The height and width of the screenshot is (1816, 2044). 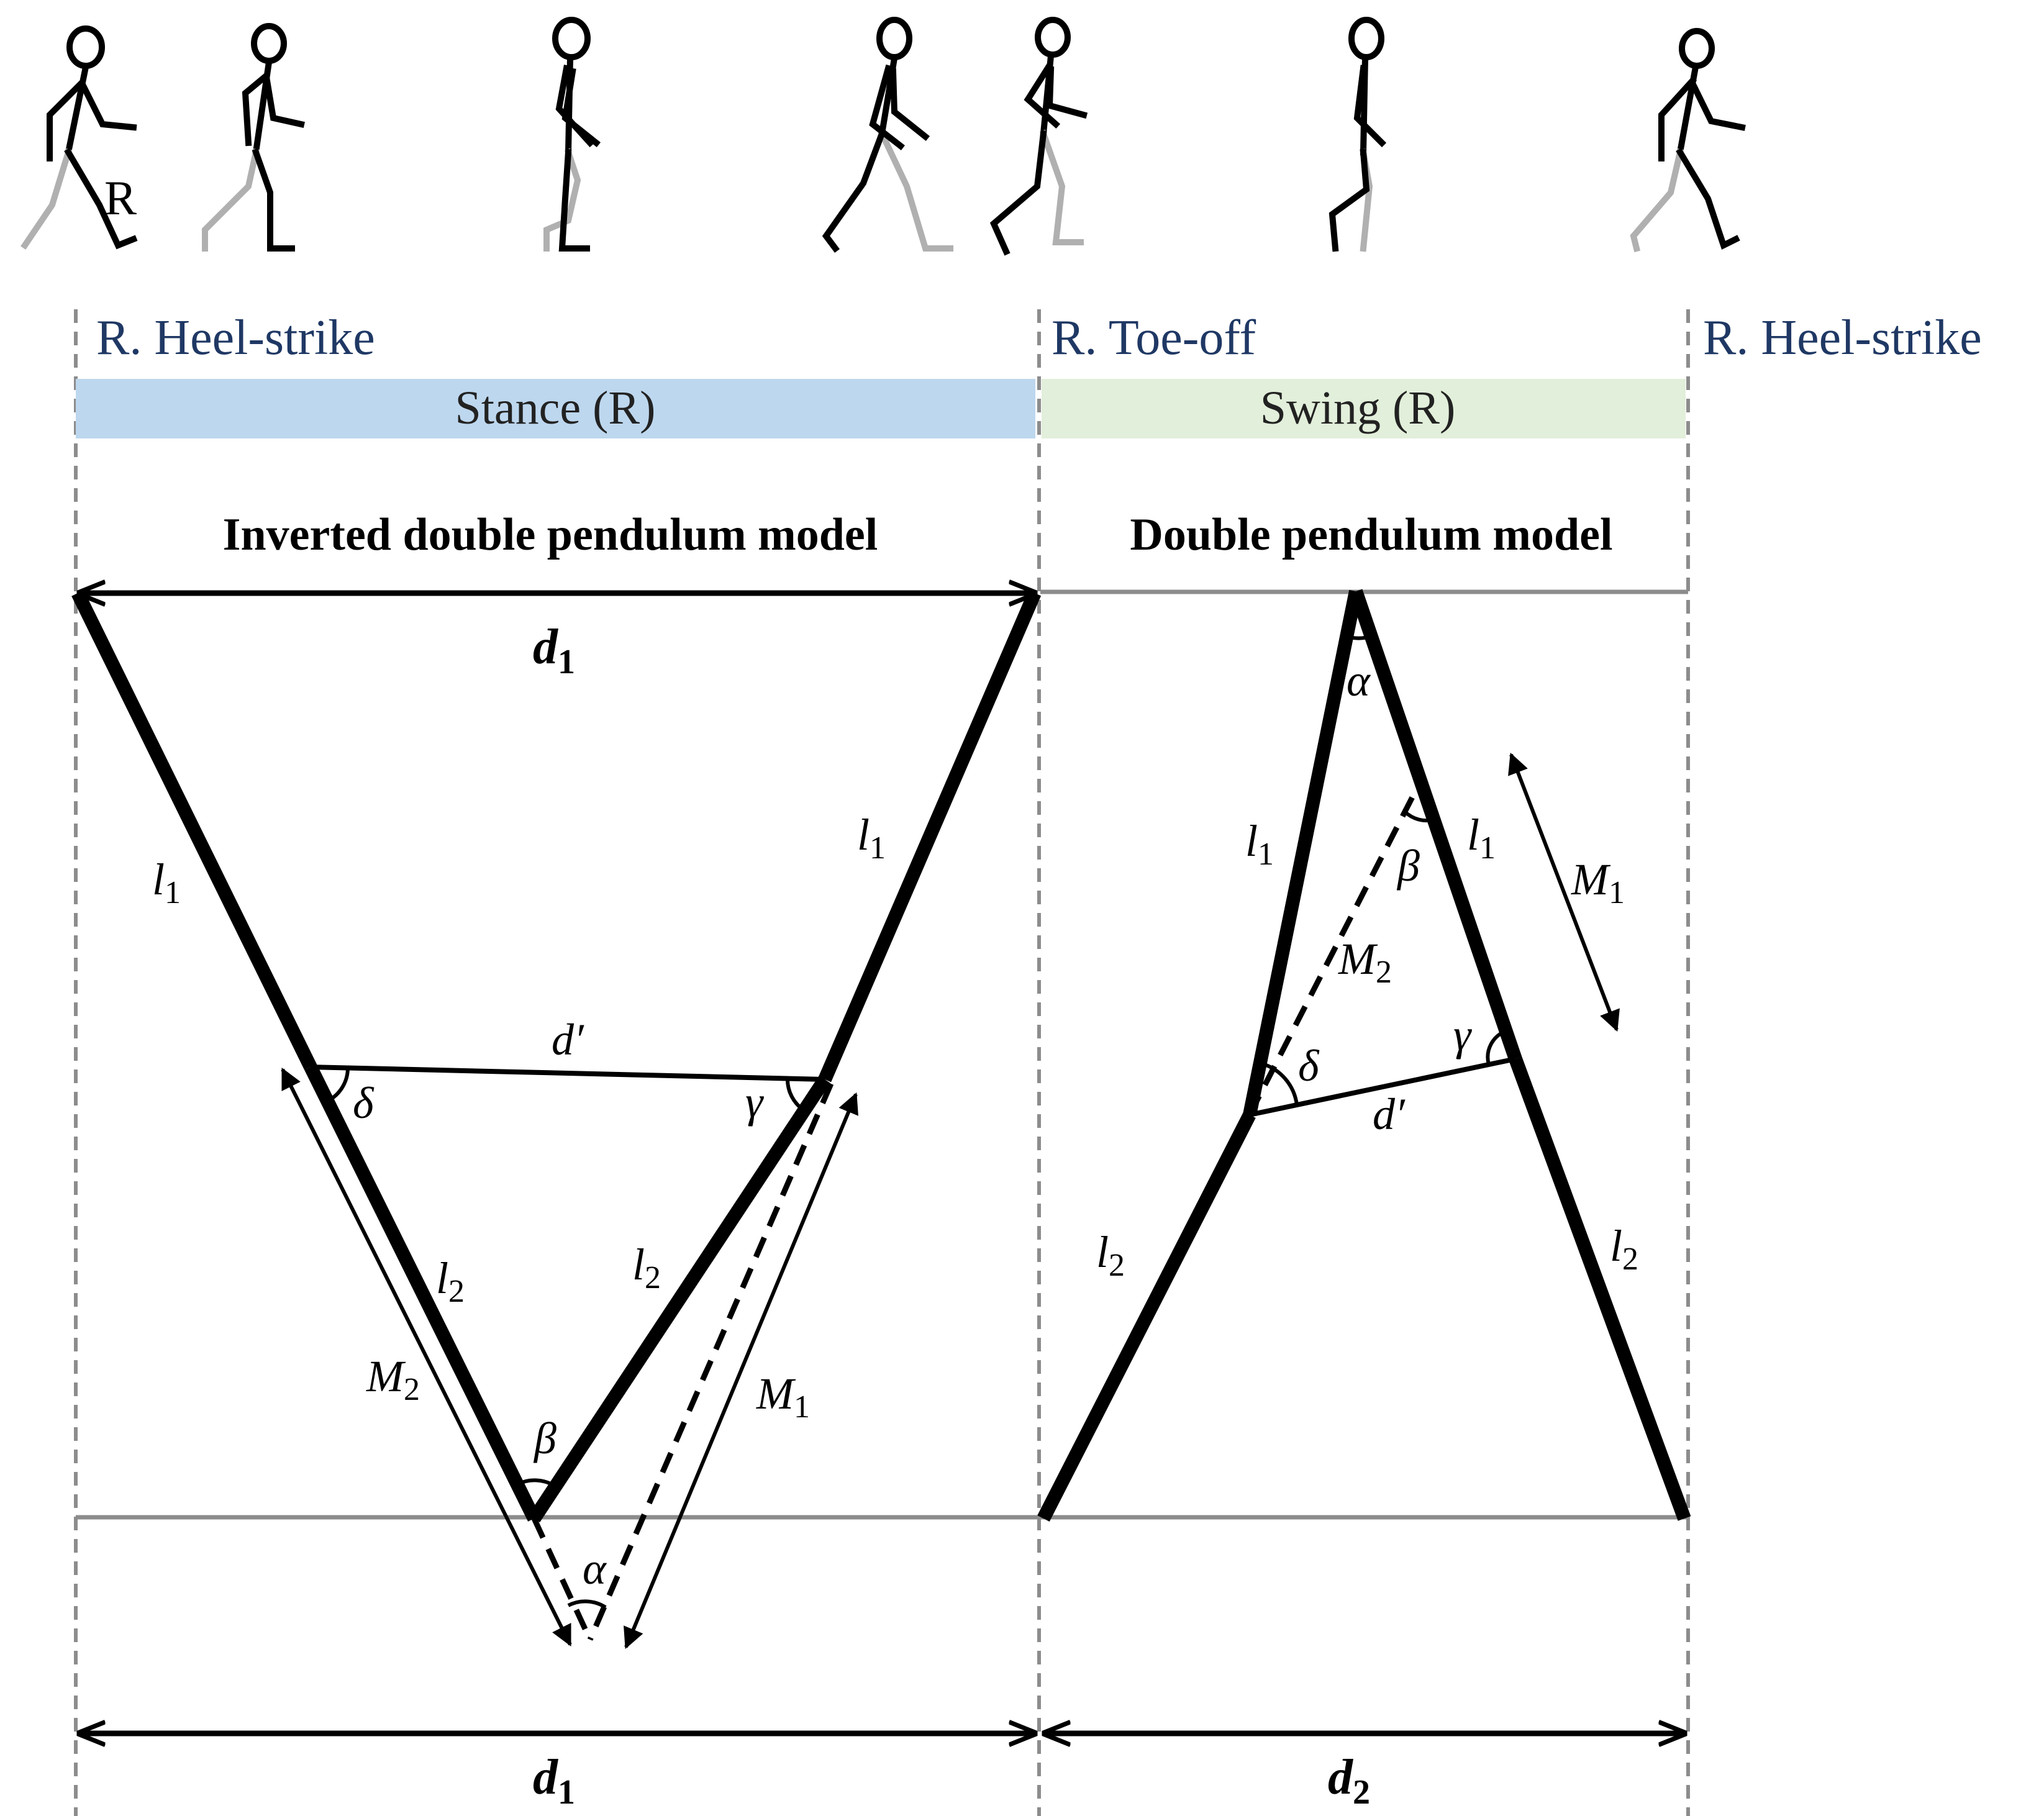 I want to click on swing-right-lower-segment, so click(x=1600, y=1288).